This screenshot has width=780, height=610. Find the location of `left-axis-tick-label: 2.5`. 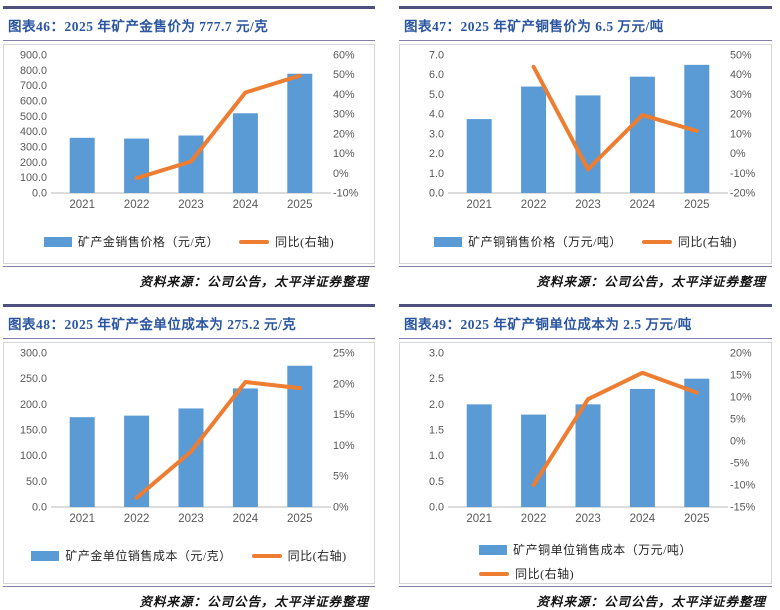

left-axis-tick-label: 2.5 is located at coordinates (435, 379).